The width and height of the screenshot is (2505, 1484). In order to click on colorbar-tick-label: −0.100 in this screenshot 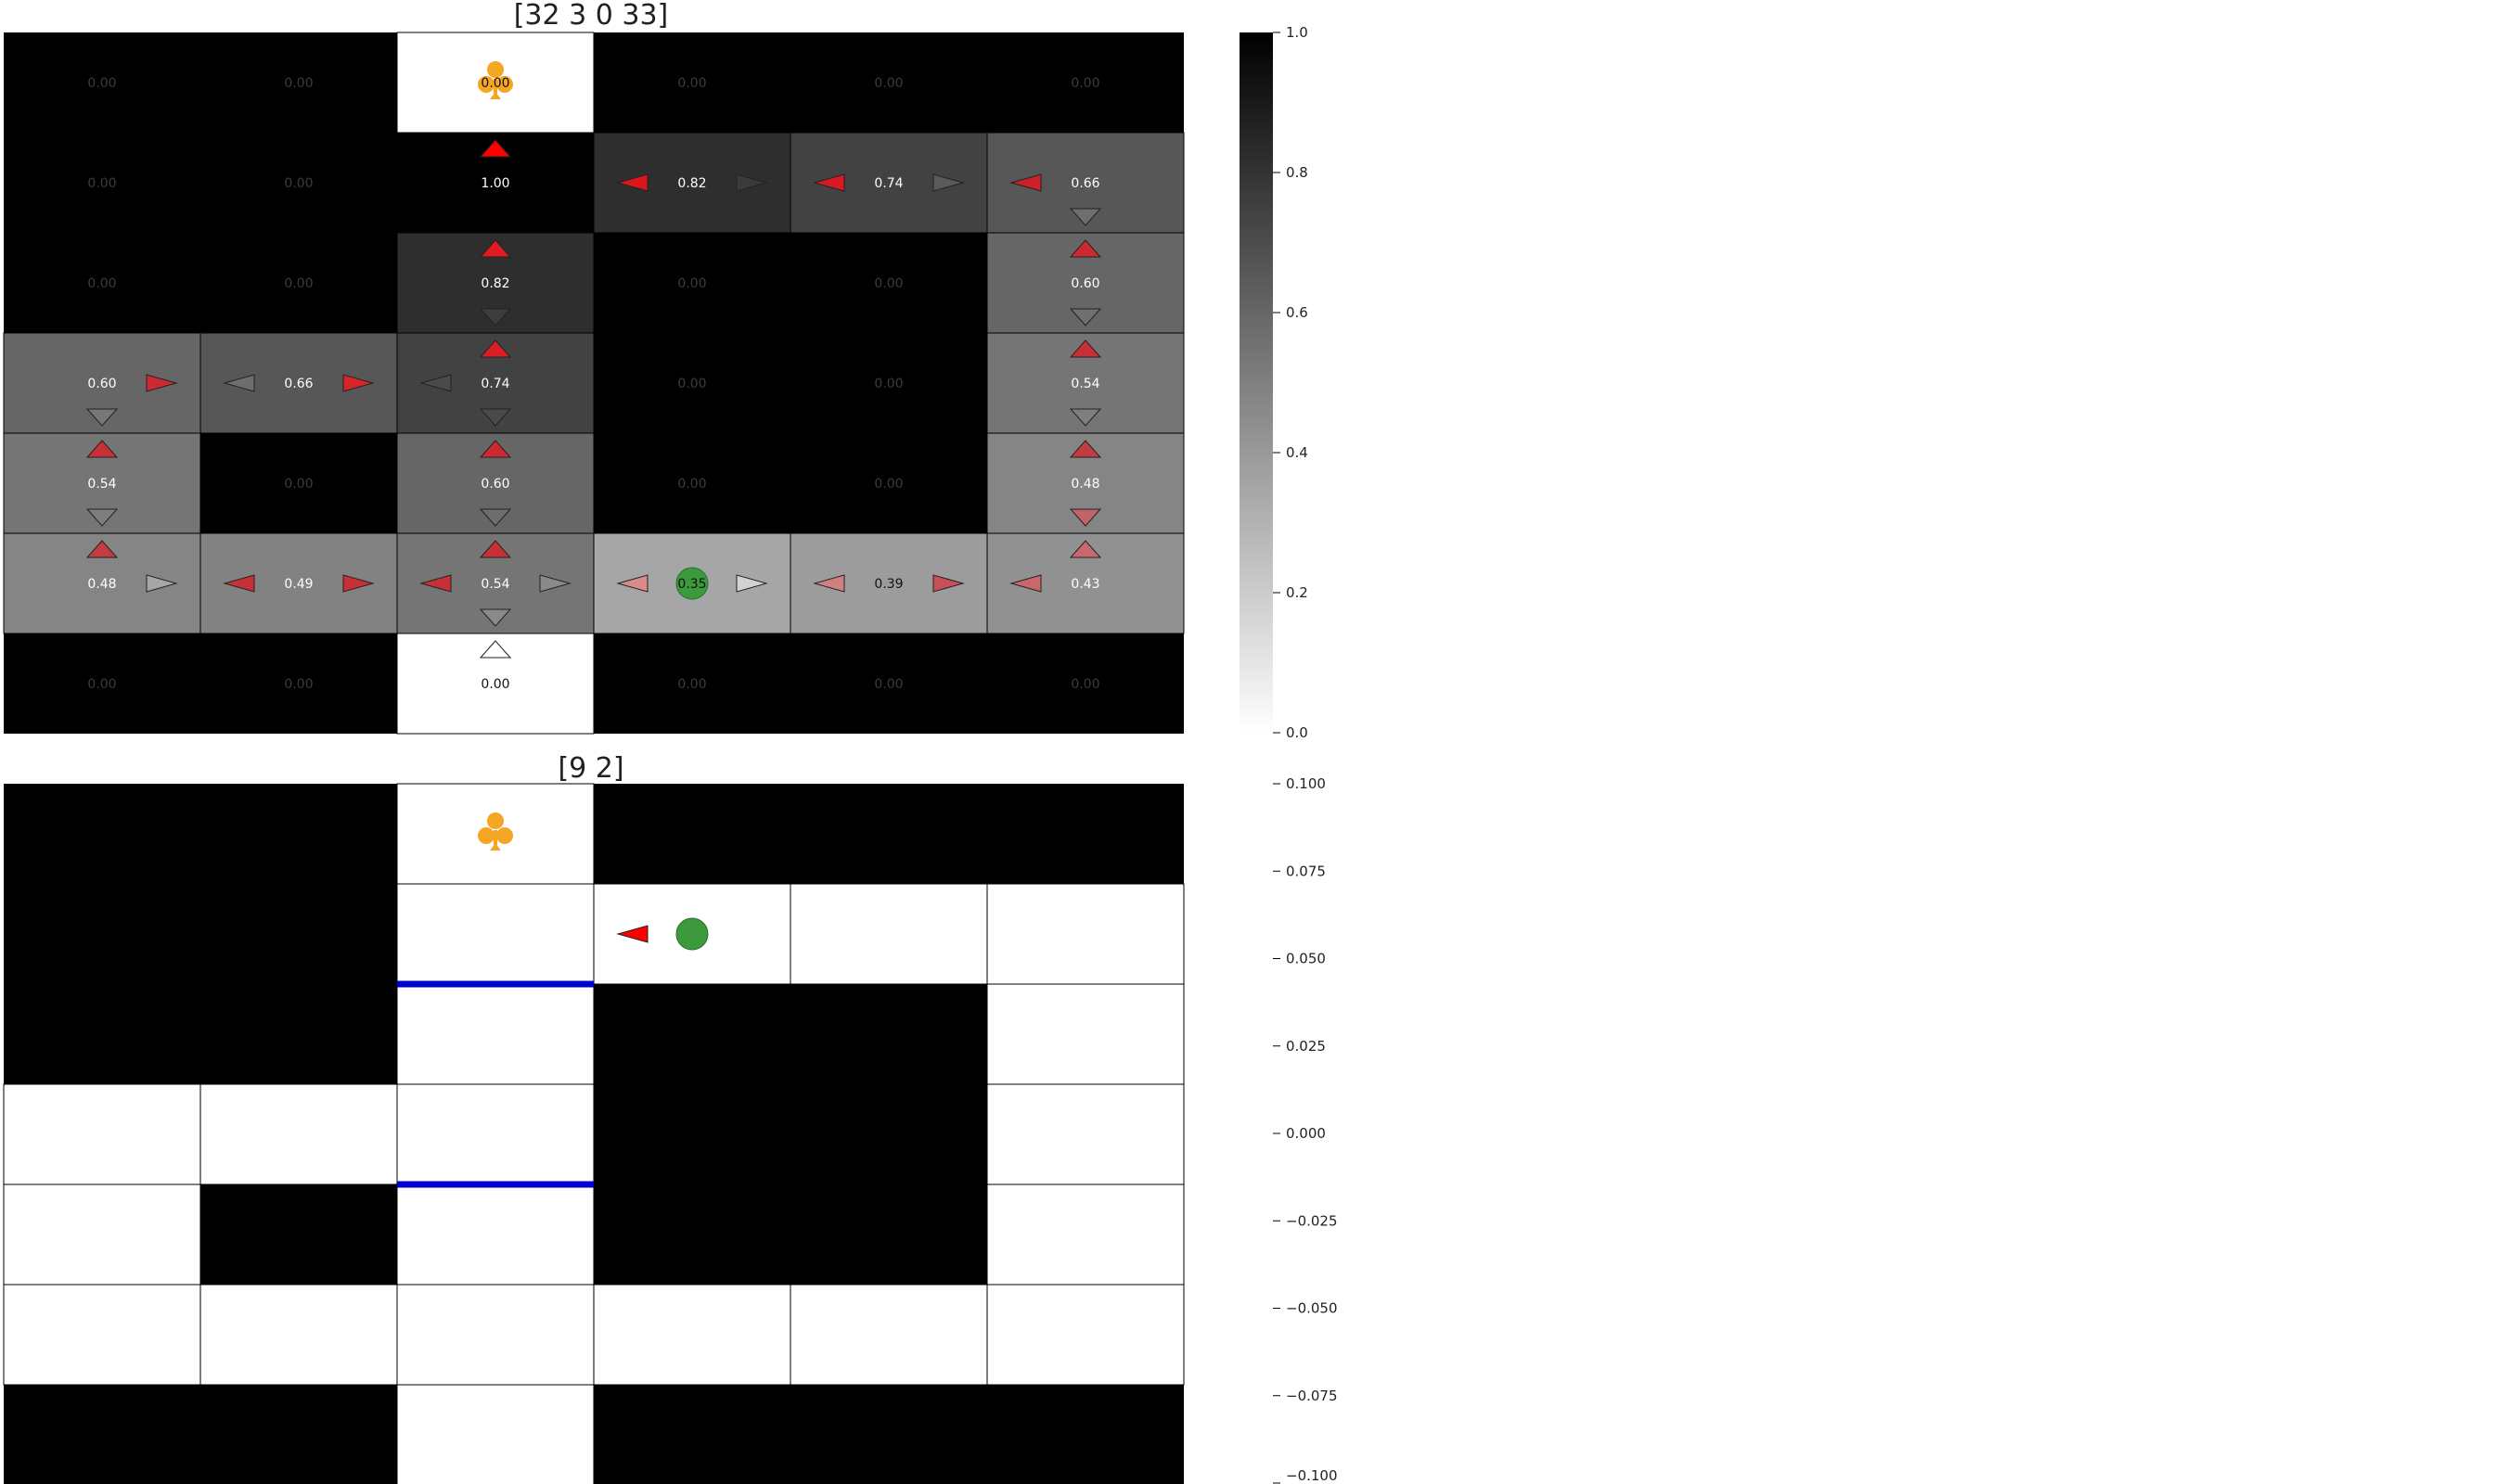, I will do `click(1312, 1475)`.